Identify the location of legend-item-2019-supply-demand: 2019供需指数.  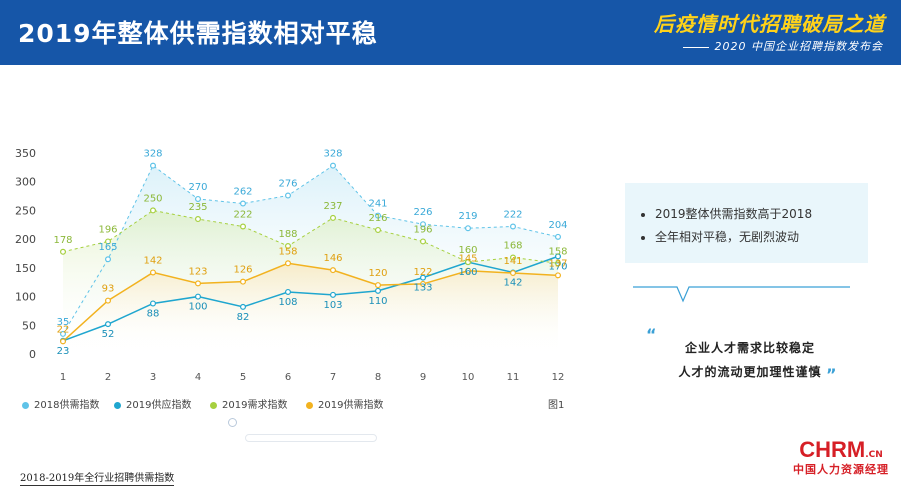
(344, 403).